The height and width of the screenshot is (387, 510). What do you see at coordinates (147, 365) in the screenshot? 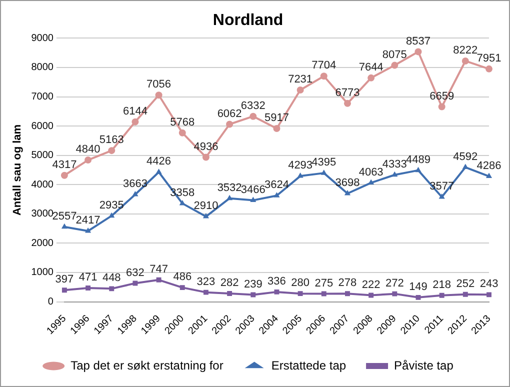
I see `legend-label: Tap det er søkt erstatning for` at bounding box center [147, 365].